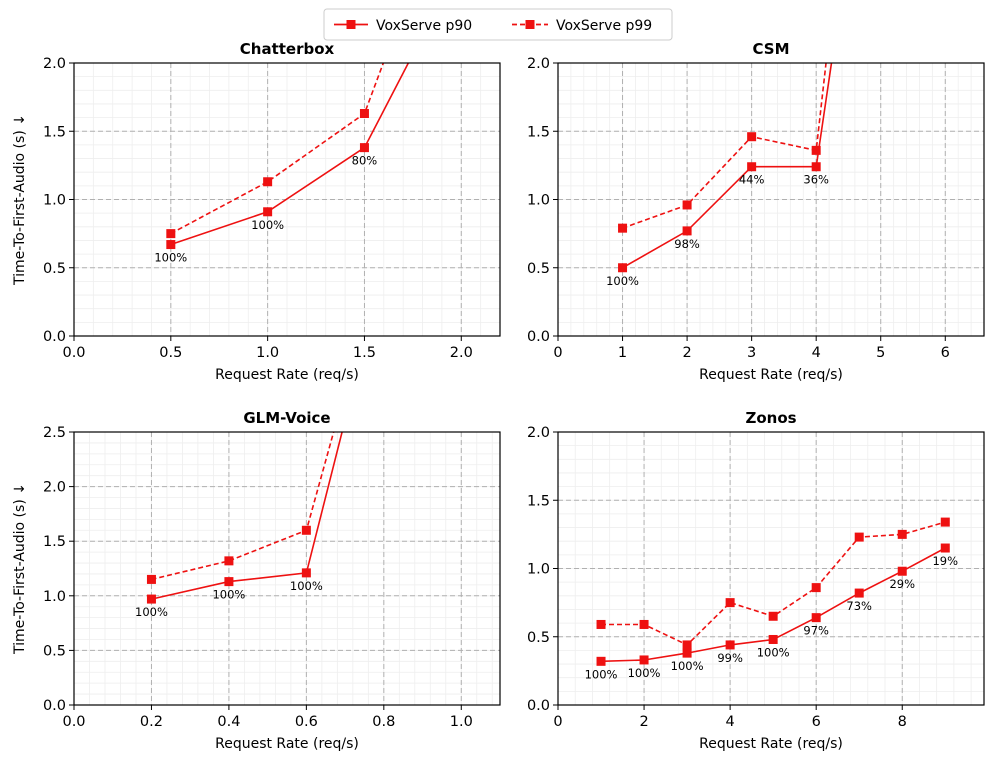 The height and width of the screenshot is (770, 996). I want to click on x-tick-label: 0.8, so click(383, 722).